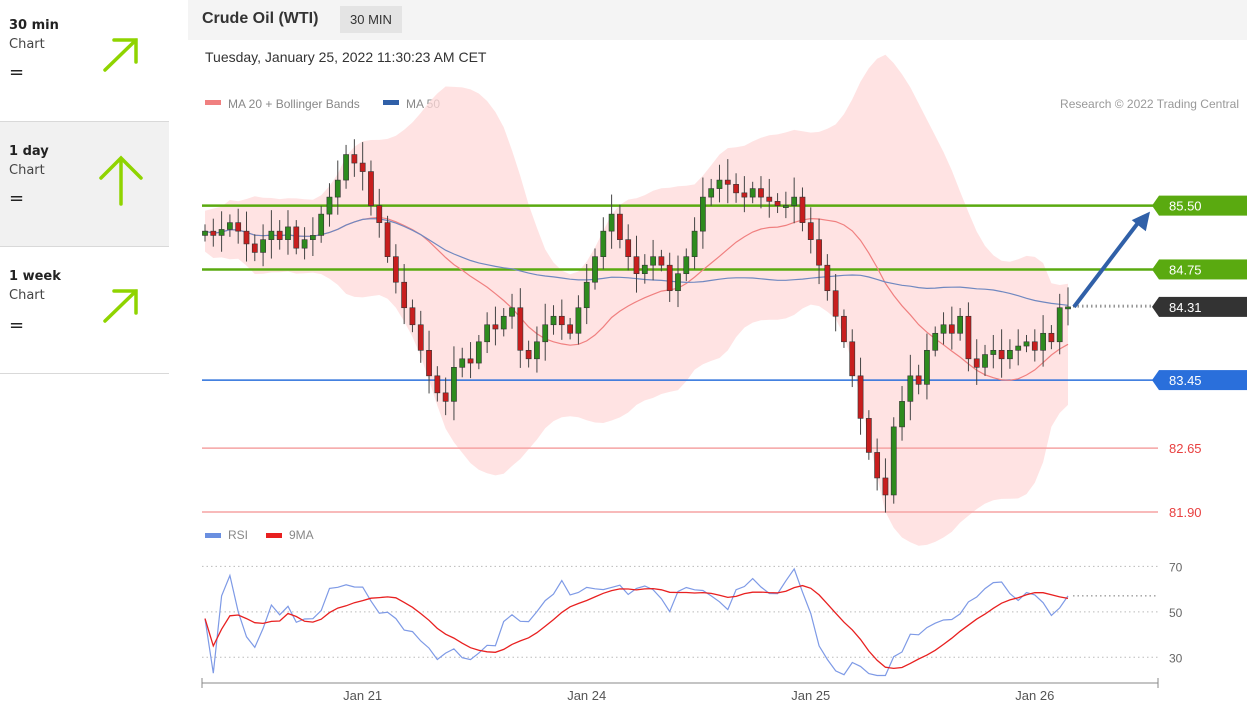 The width and height of the screenshot is (1247, 712). Describe the element at coordinates (1155, 269) in the screenshot. I see `resistance-label-pointer` at that location.